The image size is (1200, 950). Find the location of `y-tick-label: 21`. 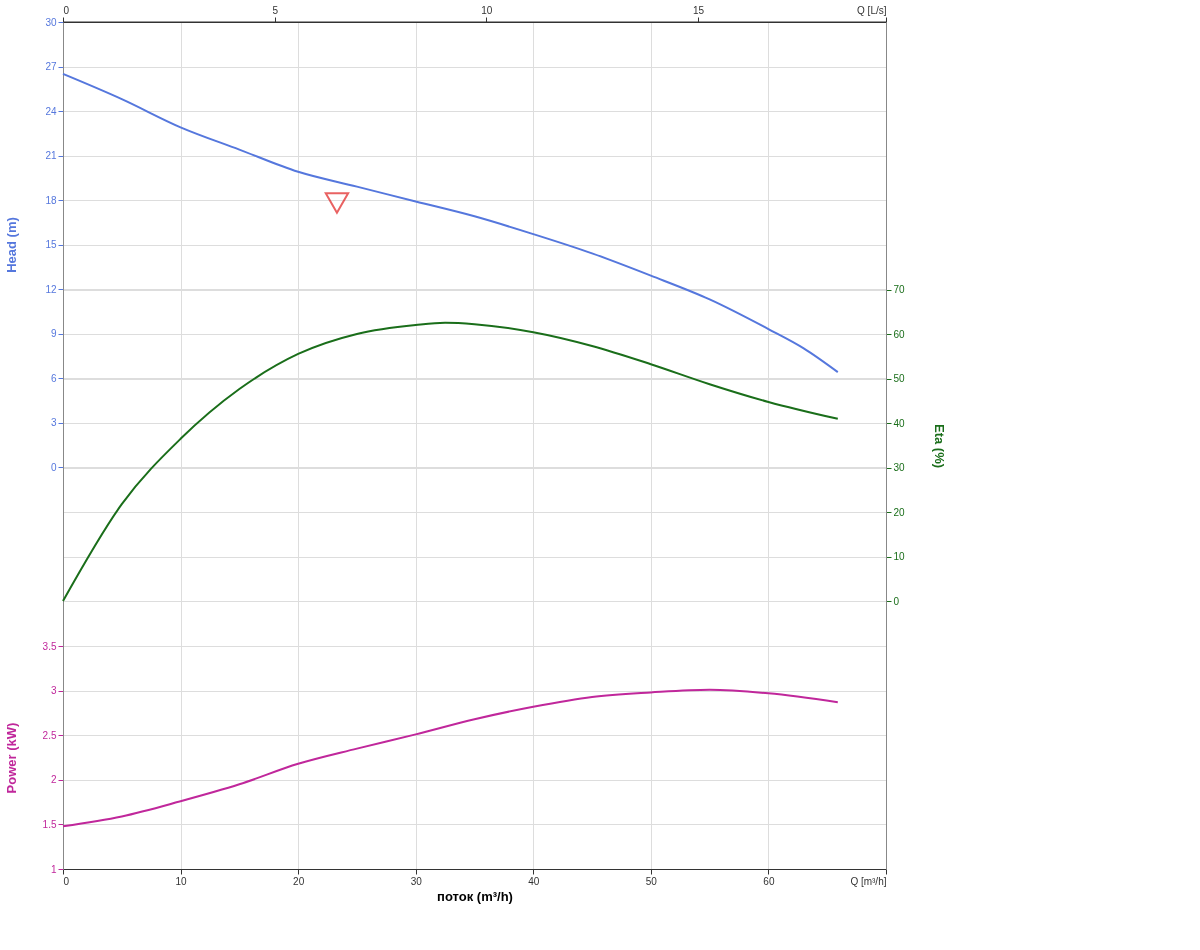

y-tick-label: 21 is located at coordinates (51, 155).